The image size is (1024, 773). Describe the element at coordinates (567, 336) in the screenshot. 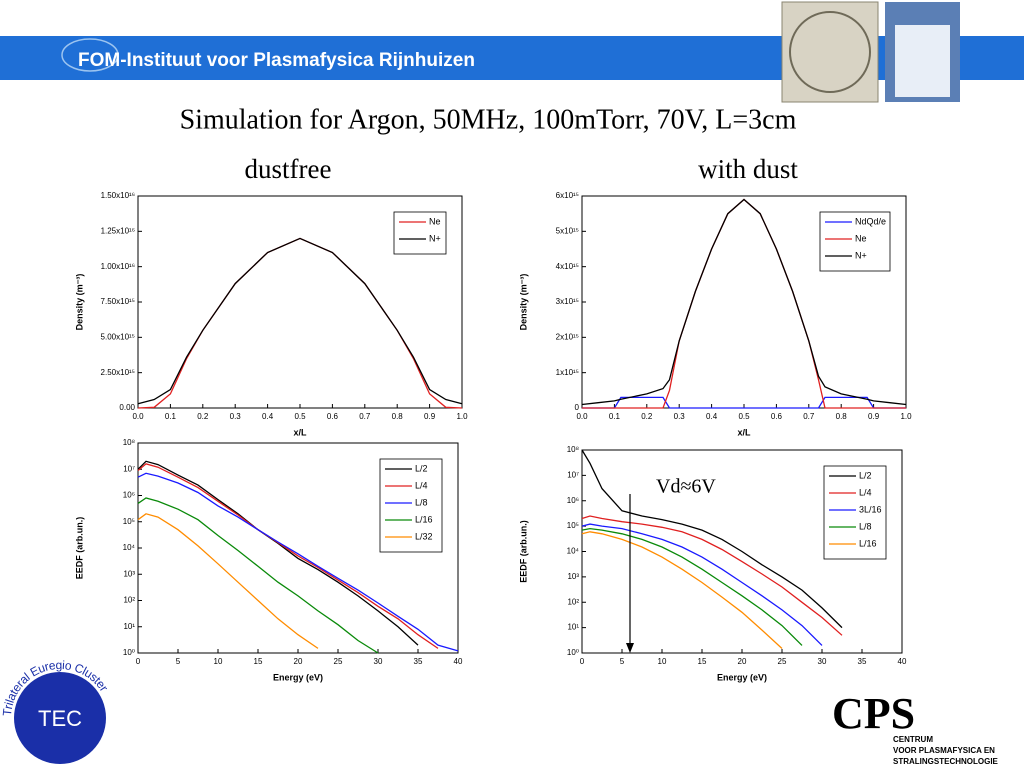

I see `y-tick-label: 2x10¹⁵` at that location.